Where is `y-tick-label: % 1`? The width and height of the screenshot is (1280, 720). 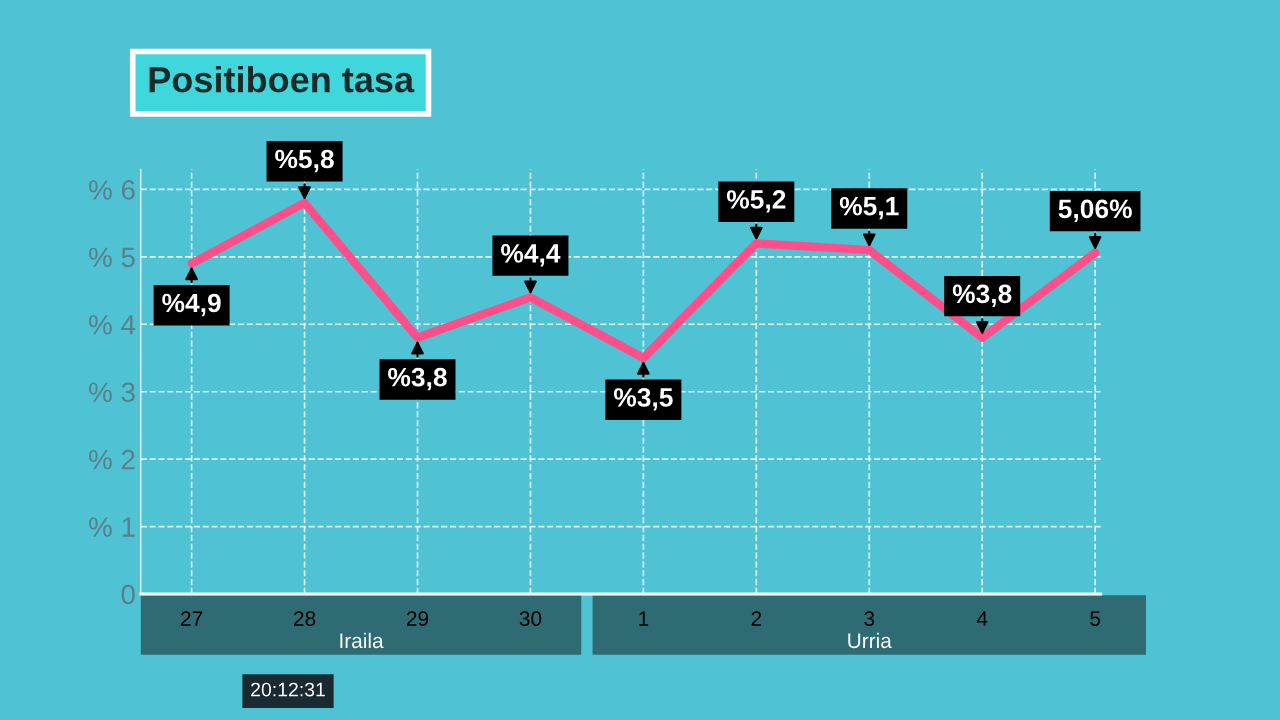
y-tick-label: % 1 is located at coordinates (112, 527).